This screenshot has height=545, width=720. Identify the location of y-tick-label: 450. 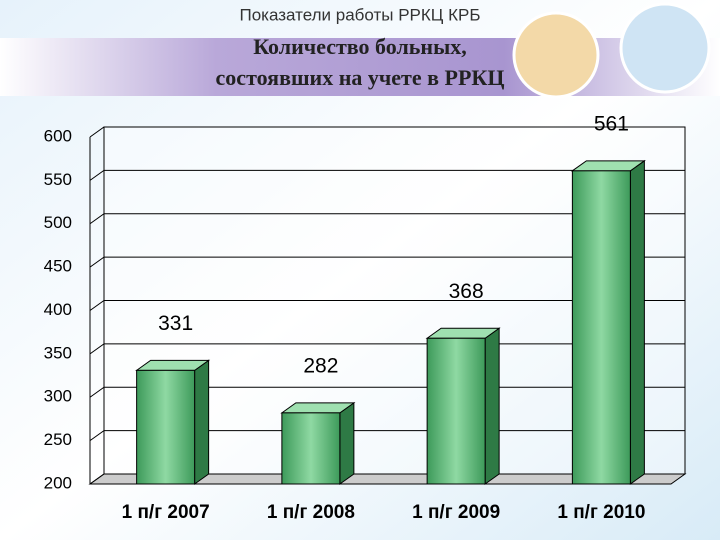
(58, 266).